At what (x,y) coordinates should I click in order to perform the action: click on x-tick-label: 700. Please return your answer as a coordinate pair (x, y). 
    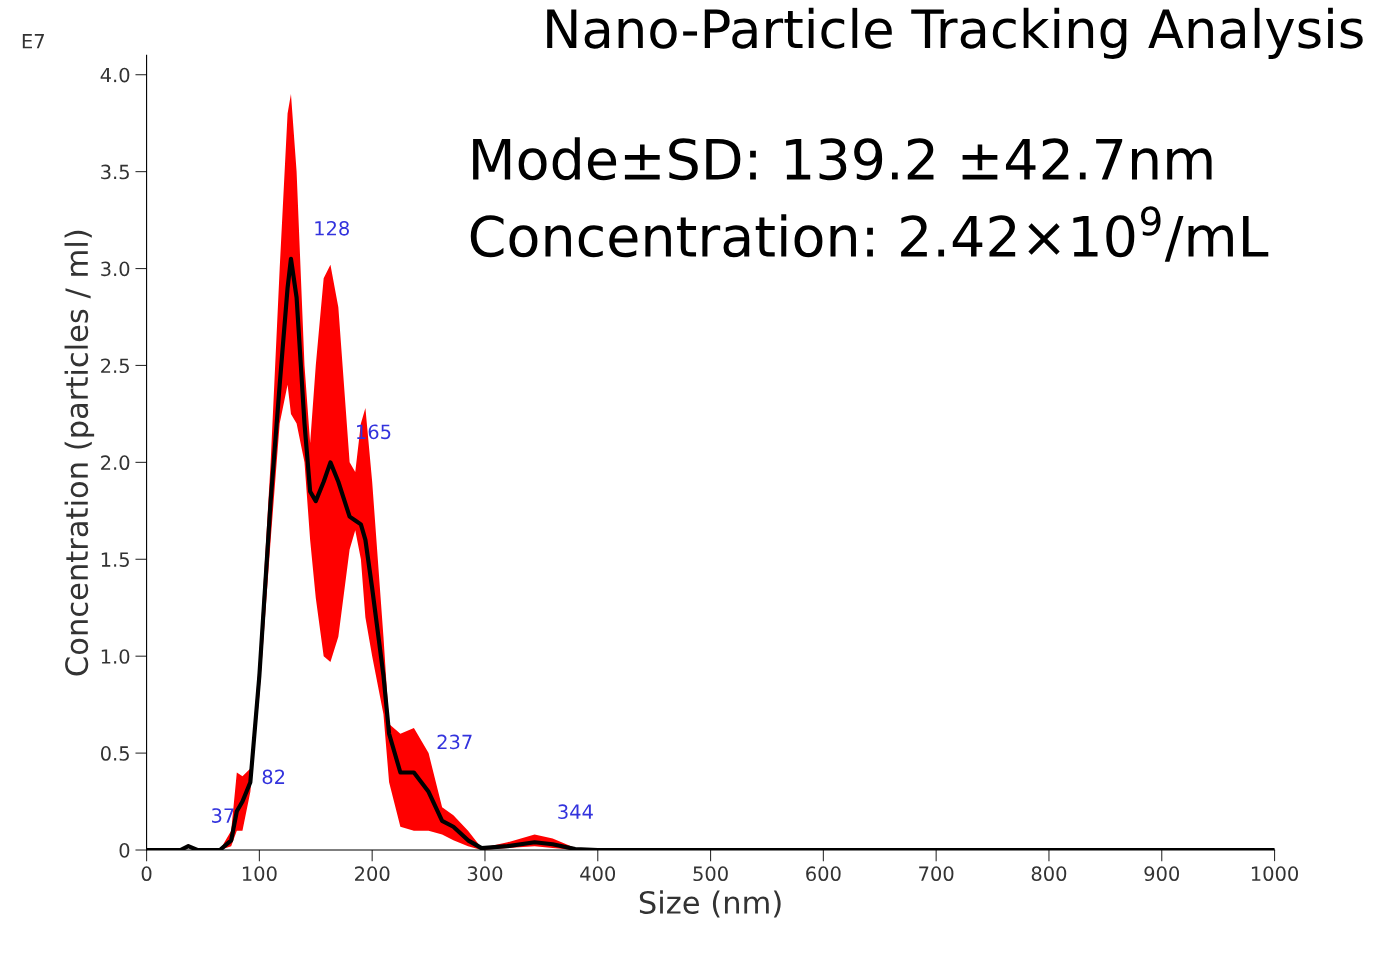
    Looking at the image, I should click on (936, 874).